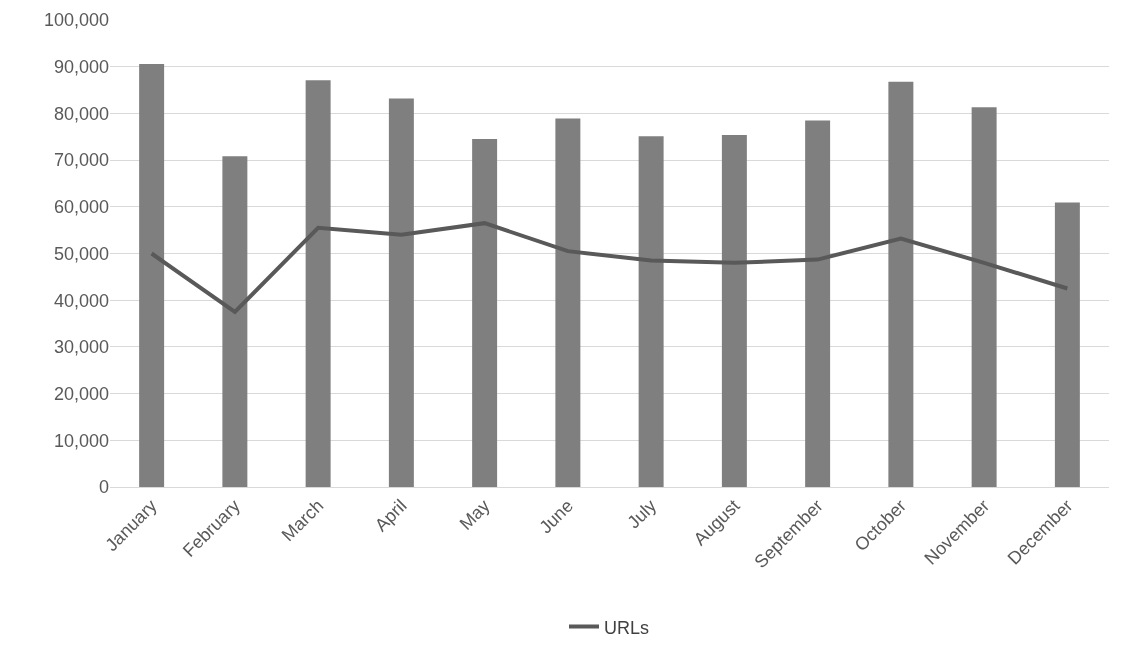 The image size is (1129, 655). What do you see at coordinates (81, 300) in the screenshot?
I see `y-tick-label: 40,000` at bounding box center [81, 300].